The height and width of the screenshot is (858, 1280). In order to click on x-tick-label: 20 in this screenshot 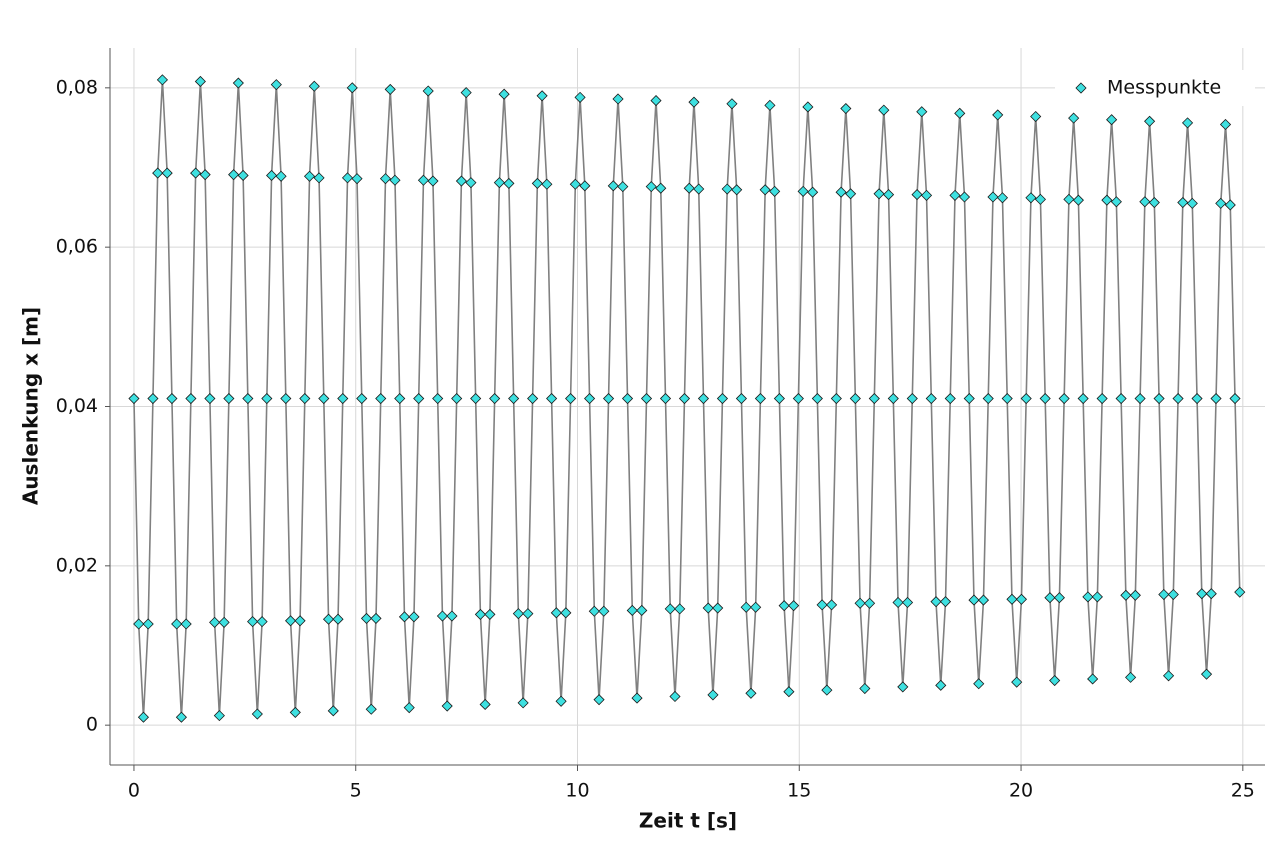, I will do `click(1021, 791)`.